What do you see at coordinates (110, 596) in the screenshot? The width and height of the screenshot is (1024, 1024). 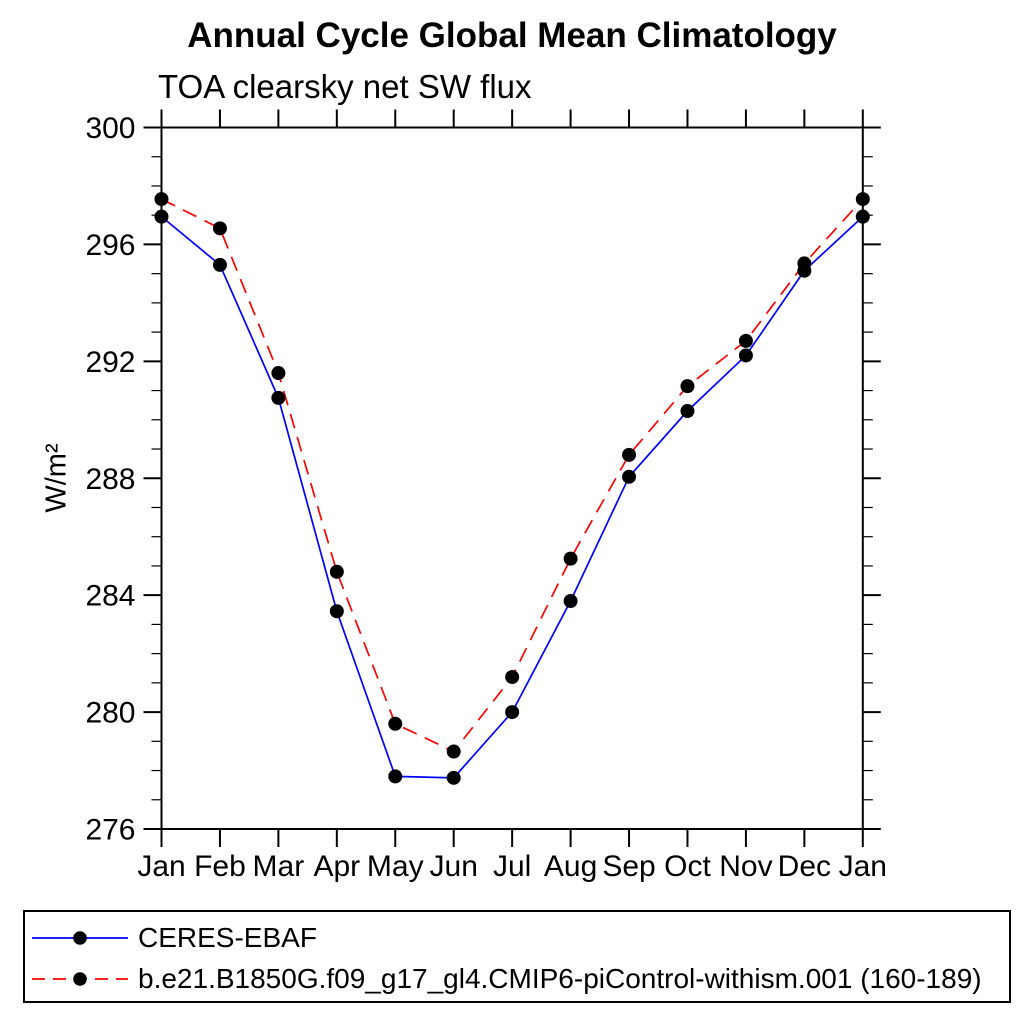 I see `y-tick-label: 284` at bounding box center [110, 596].